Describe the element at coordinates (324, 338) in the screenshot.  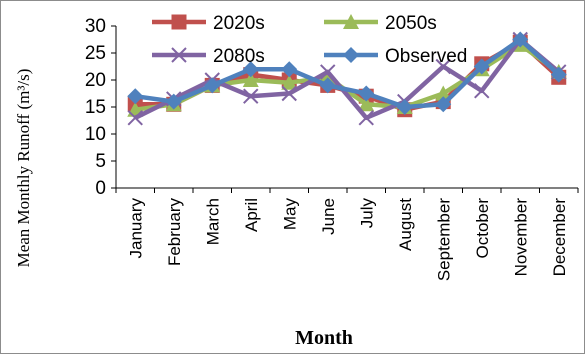
I see `x-axis-title: Month` at that location.